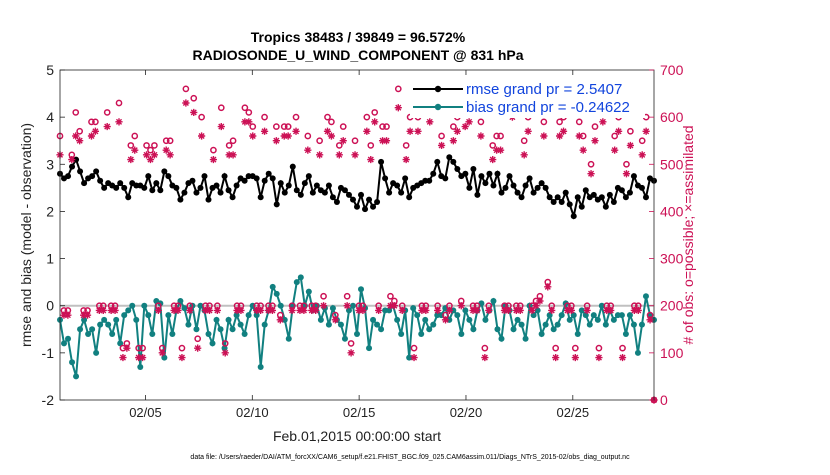 The width and height of the screenshot is (830, 475). I want to click on y-left-tick-label: 1, so click(50, 259).